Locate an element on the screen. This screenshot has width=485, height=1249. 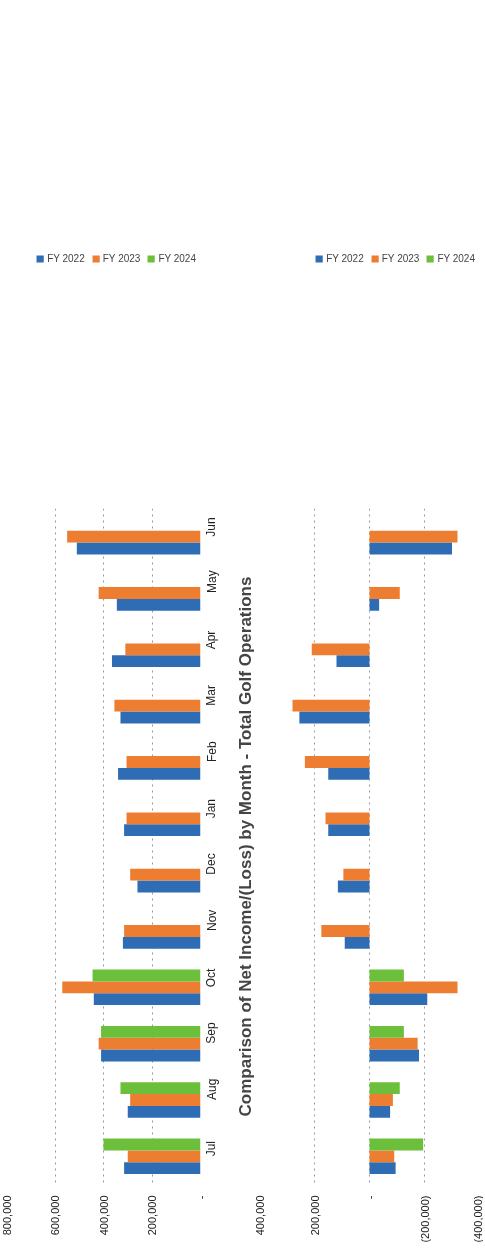
text: Comparison of Net Income/(Loss) by Month - Total Golf Operations is located at coordinates (245, 846).